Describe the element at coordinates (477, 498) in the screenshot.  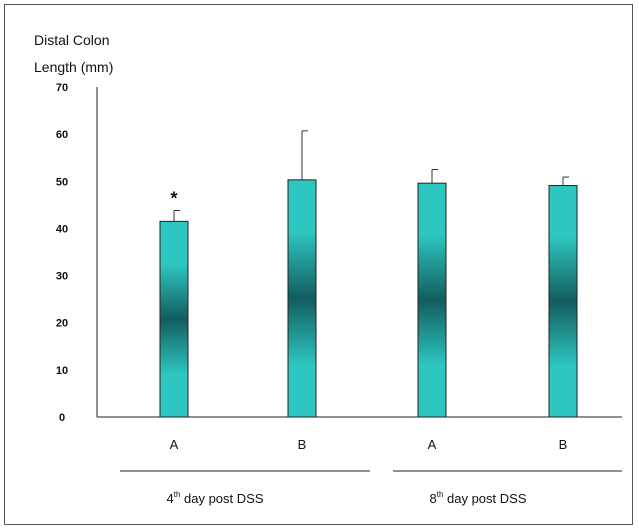
I see `group-label: 8th day post DSS` at that location.